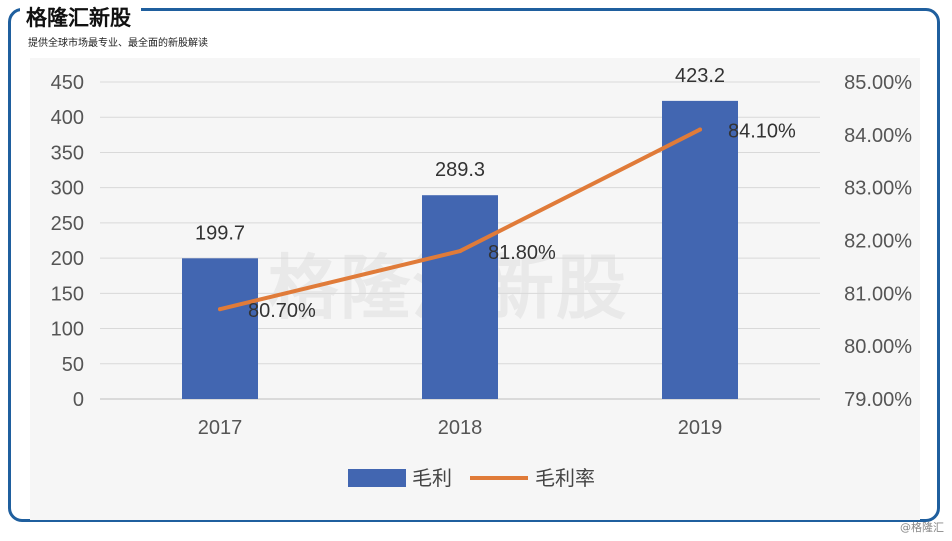  I want to click on brand-title: 格隆汇新股, so click(80, 18).